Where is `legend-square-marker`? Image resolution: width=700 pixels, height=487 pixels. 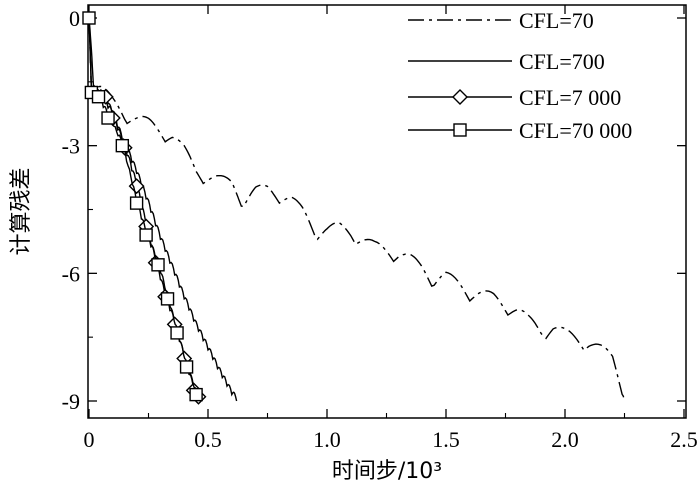 legend-square-marker is located at coordinates (460, 130).